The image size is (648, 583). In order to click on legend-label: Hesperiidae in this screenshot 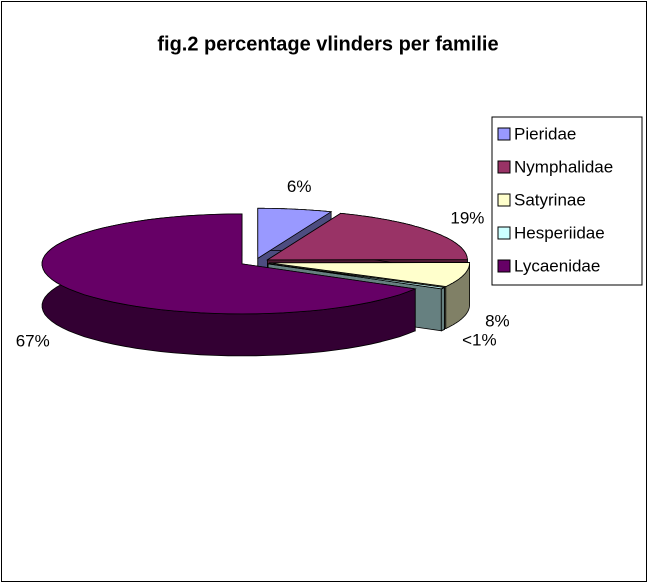, I will do `click(559, 232)`.